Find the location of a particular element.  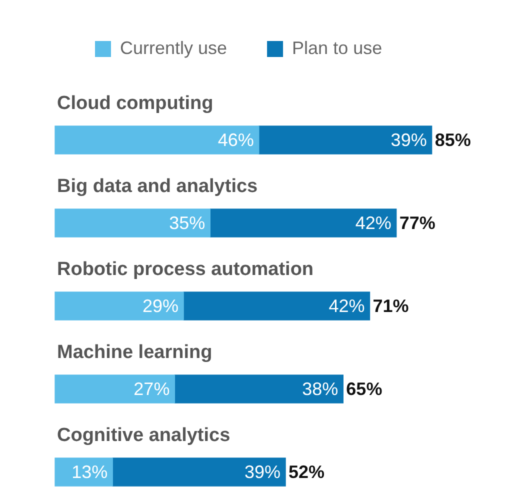

data-label: 46% is located at coordinates (236, 140).